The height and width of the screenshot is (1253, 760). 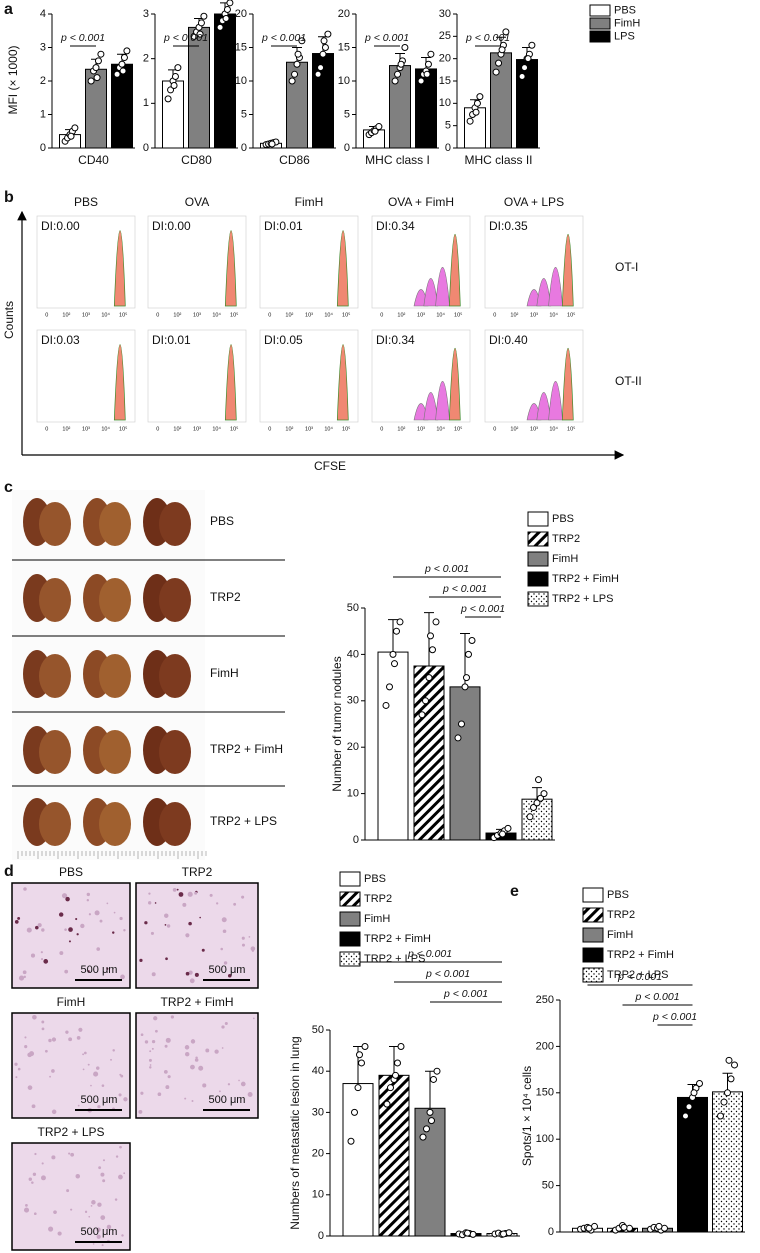 What do you see at coordinates (527, 1116) in the screenshot?
I see `y-axis-label: Spots/1 × 10⁴ cells` at bounding box center [527, 1116].